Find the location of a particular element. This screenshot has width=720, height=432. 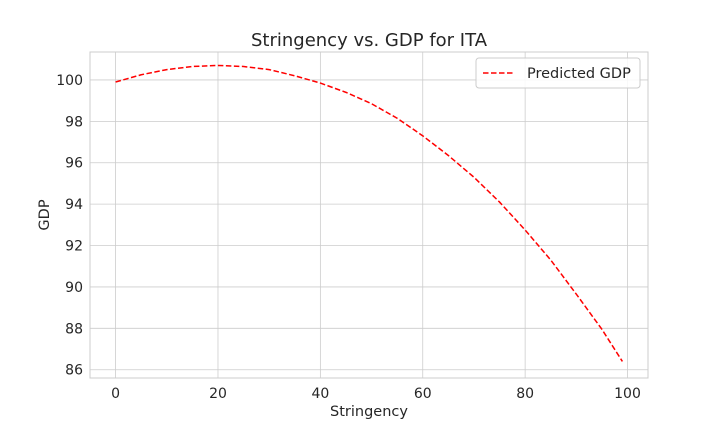

y-tick-labels: 86 88 90 92 94 96 98 100 is located at coordinates (69, 226).